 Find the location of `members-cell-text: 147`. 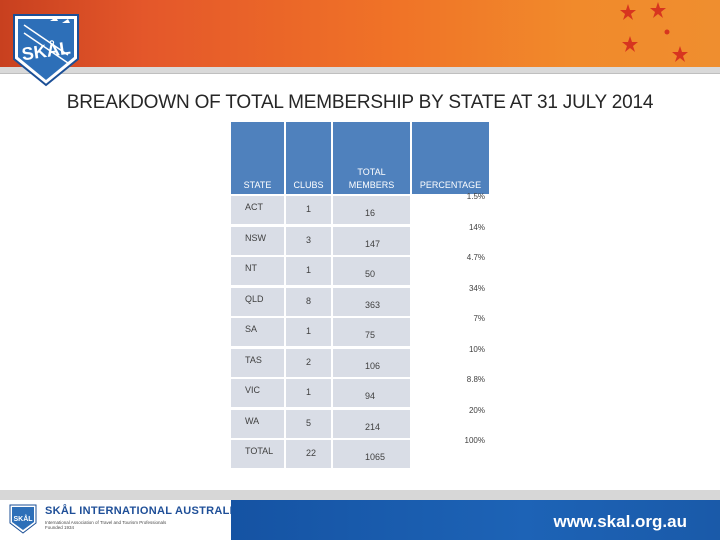

members-cell-text: 147 is located at coordinates (373, 243).